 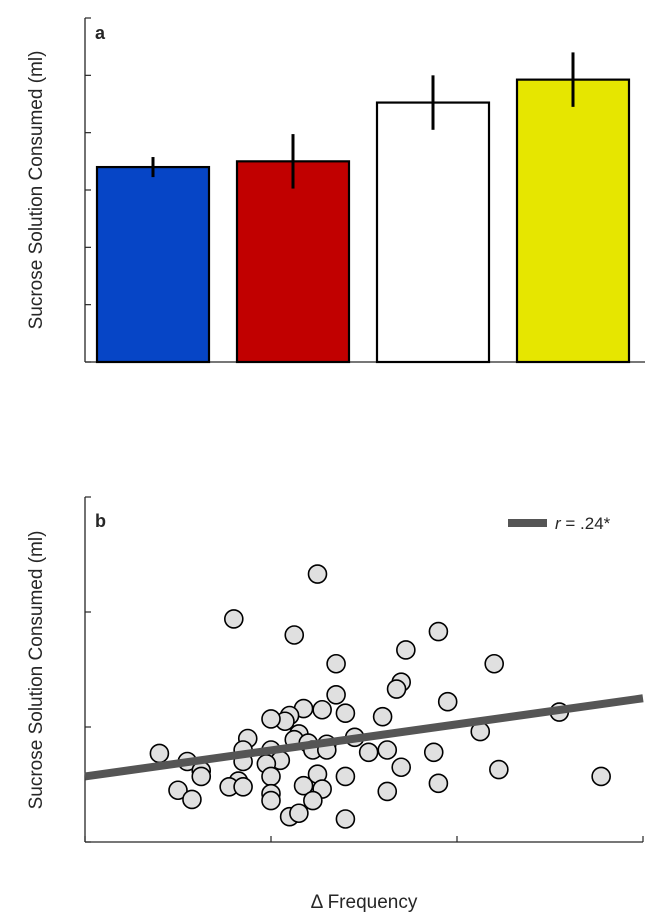 I want to click on panel-a-y-axis-label: Sucrose Solution Consumed (ml), so click(x=36, y=190).